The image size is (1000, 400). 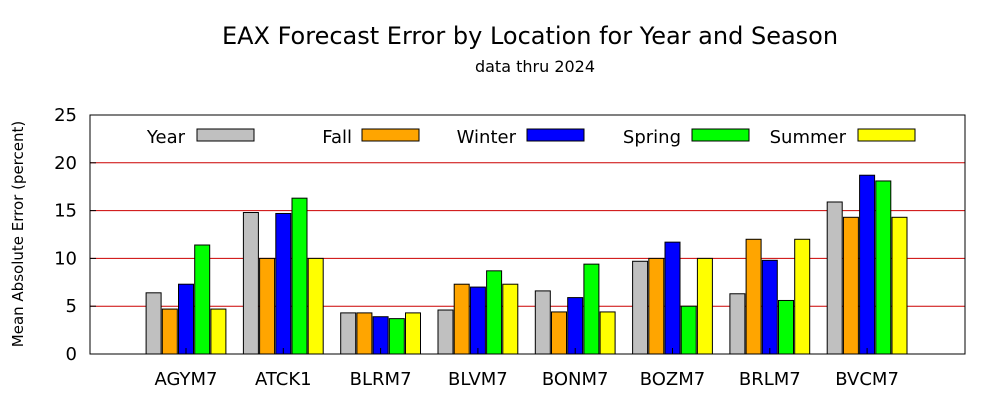 What do you see at coordinates (413, 333) in the screenshot?
I see `bar-blrm7-summer` at bounding box center [413, 333].